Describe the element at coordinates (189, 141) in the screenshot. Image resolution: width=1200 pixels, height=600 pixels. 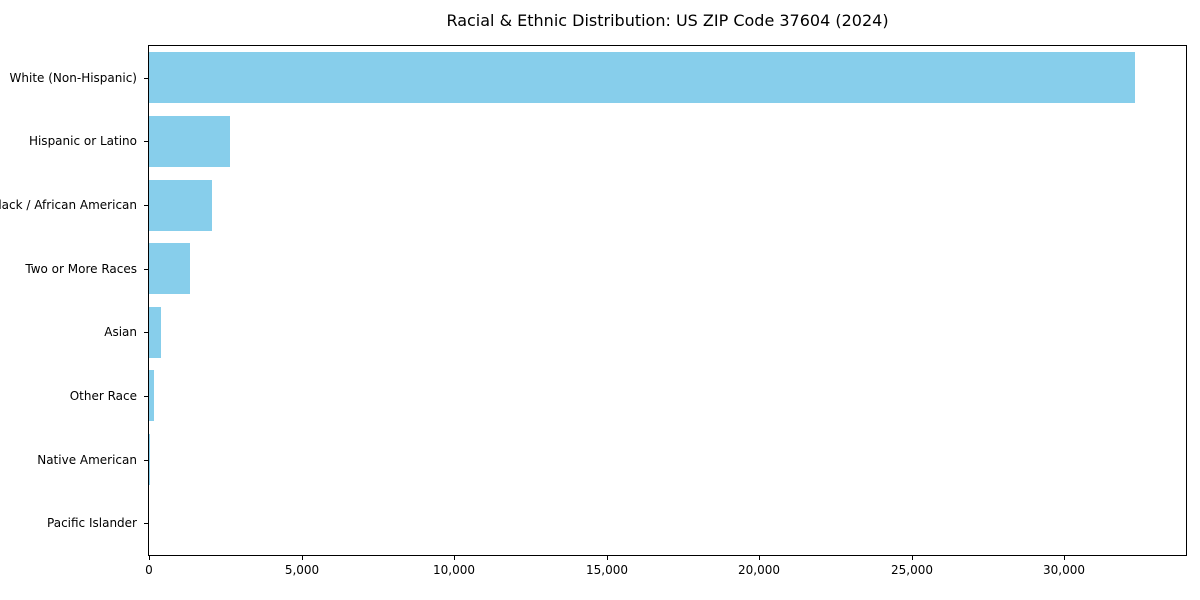
I see `bar-hispanic-or-latino` at that location.